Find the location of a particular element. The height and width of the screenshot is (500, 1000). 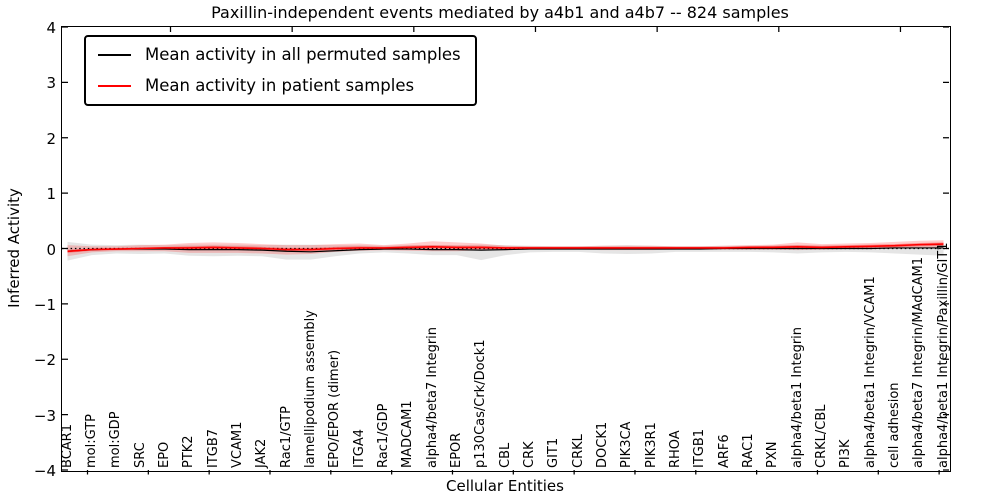

y-tick-label: −4 is located at coordinates (44, 471).